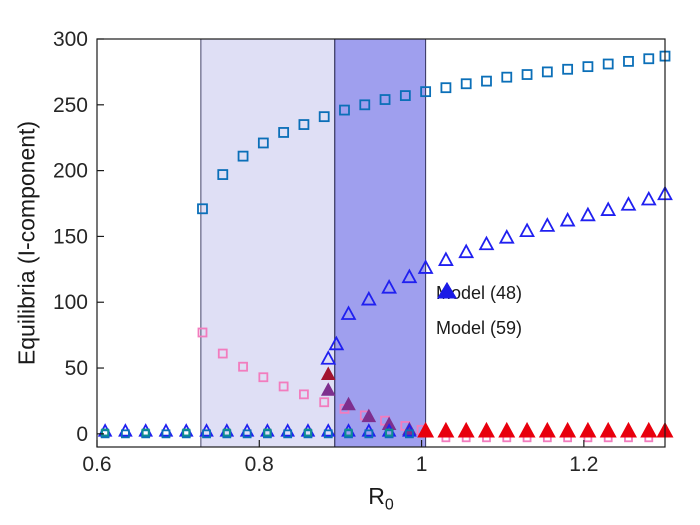 The width and height of the screenshot is (700, 525). What do you see at coordinates (479, 327) in the screenshot?
I see `legend-label: Model (59)` at bounding box center [479, 327].